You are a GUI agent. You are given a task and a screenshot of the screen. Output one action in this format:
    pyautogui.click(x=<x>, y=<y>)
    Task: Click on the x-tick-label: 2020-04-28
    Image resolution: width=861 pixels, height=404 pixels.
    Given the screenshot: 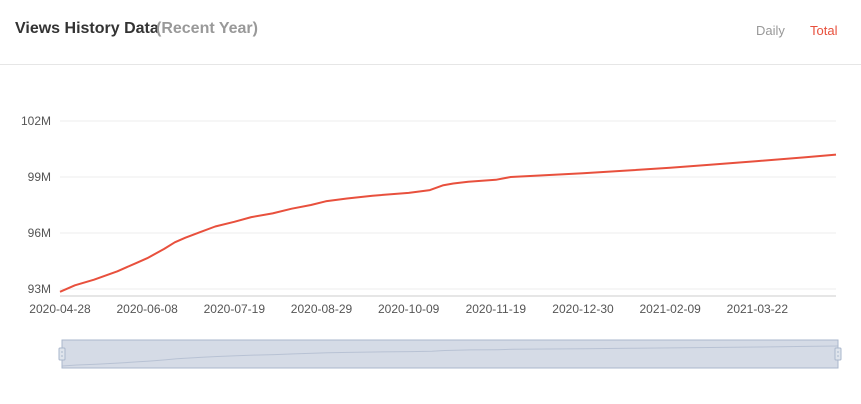 What is the action you would take?
    pyautogui.click(x=60, y=309)
    